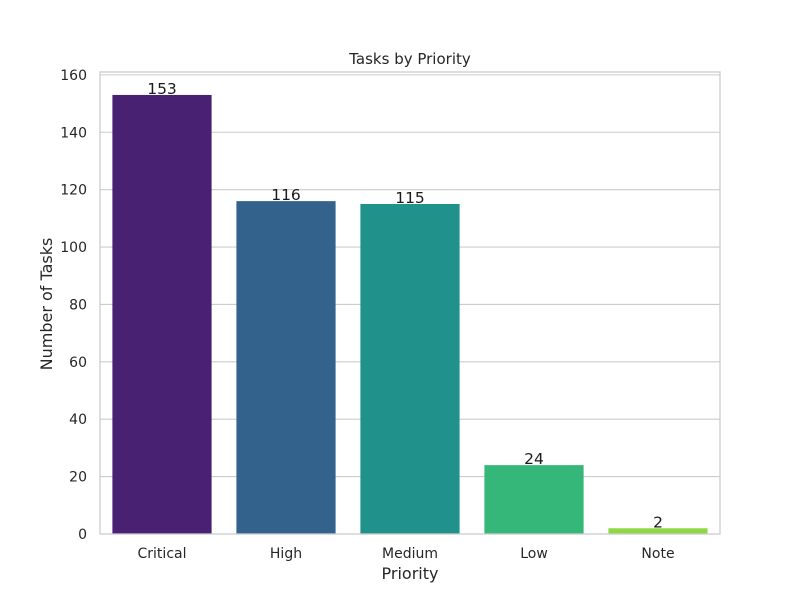  I want to click on x-tick-label: Medium, so click(410, 554).